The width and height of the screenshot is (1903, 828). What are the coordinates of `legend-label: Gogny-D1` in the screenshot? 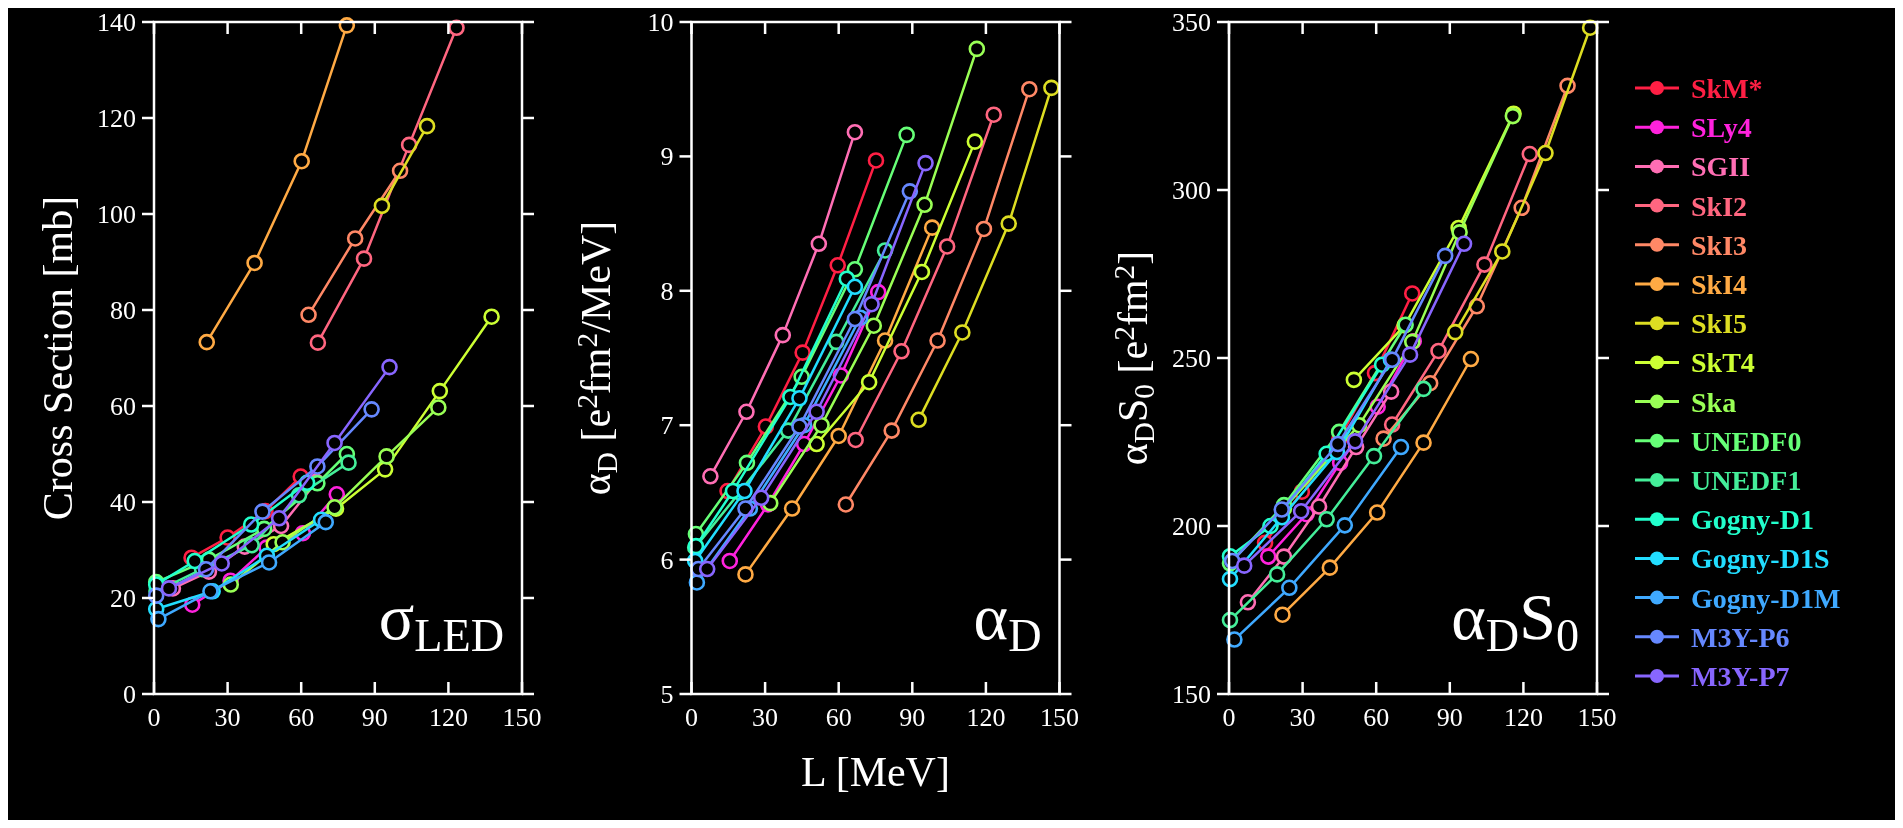 It's located at (1752, 520).